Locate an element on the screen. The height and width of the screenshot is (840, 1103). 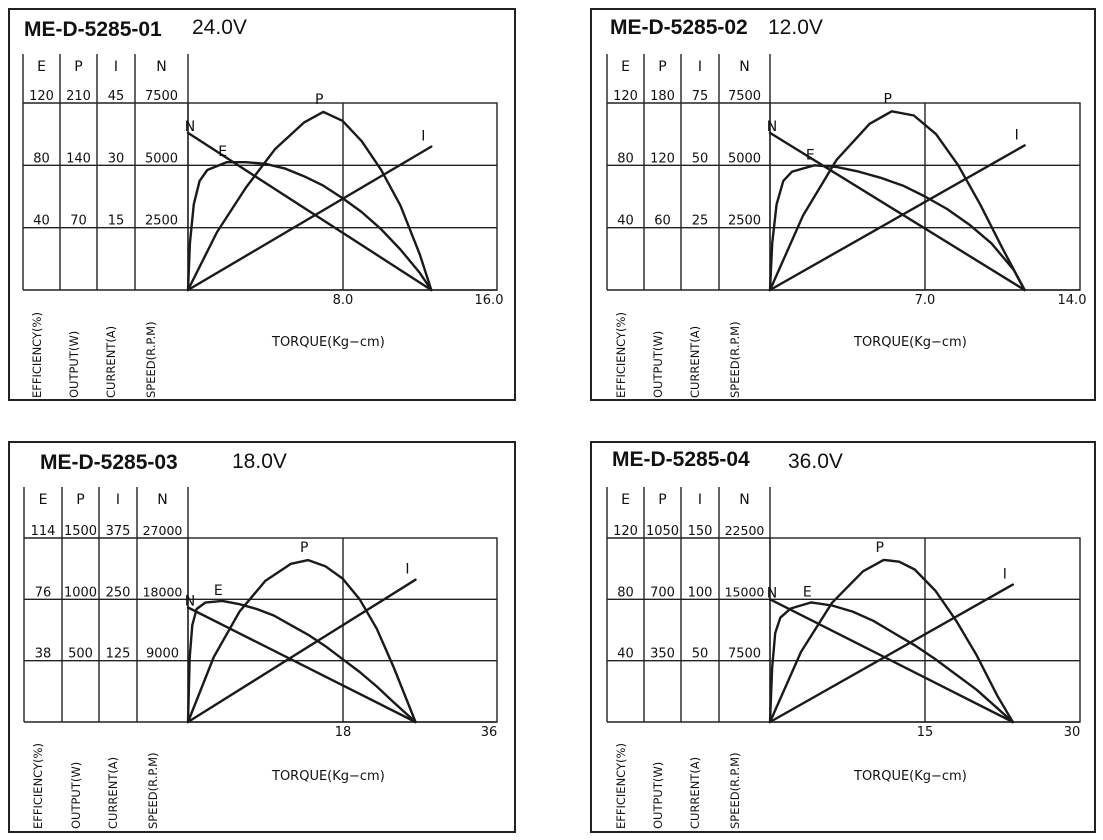
scale-value: 60 is located at coordinates (662, 221).